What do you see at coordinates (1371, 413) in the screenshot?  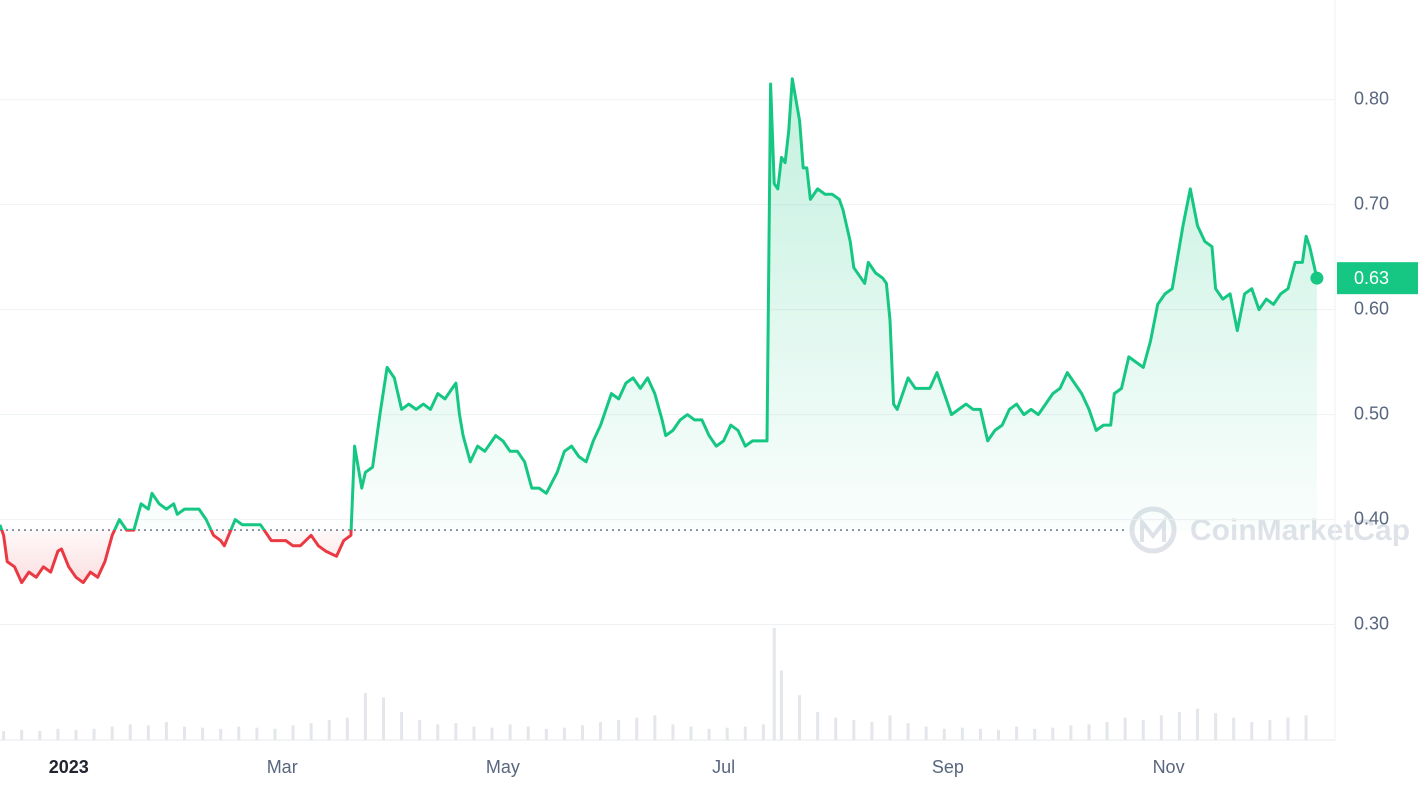 I see `y-tick-label: 0.50` at bounding box center [1371, 413].